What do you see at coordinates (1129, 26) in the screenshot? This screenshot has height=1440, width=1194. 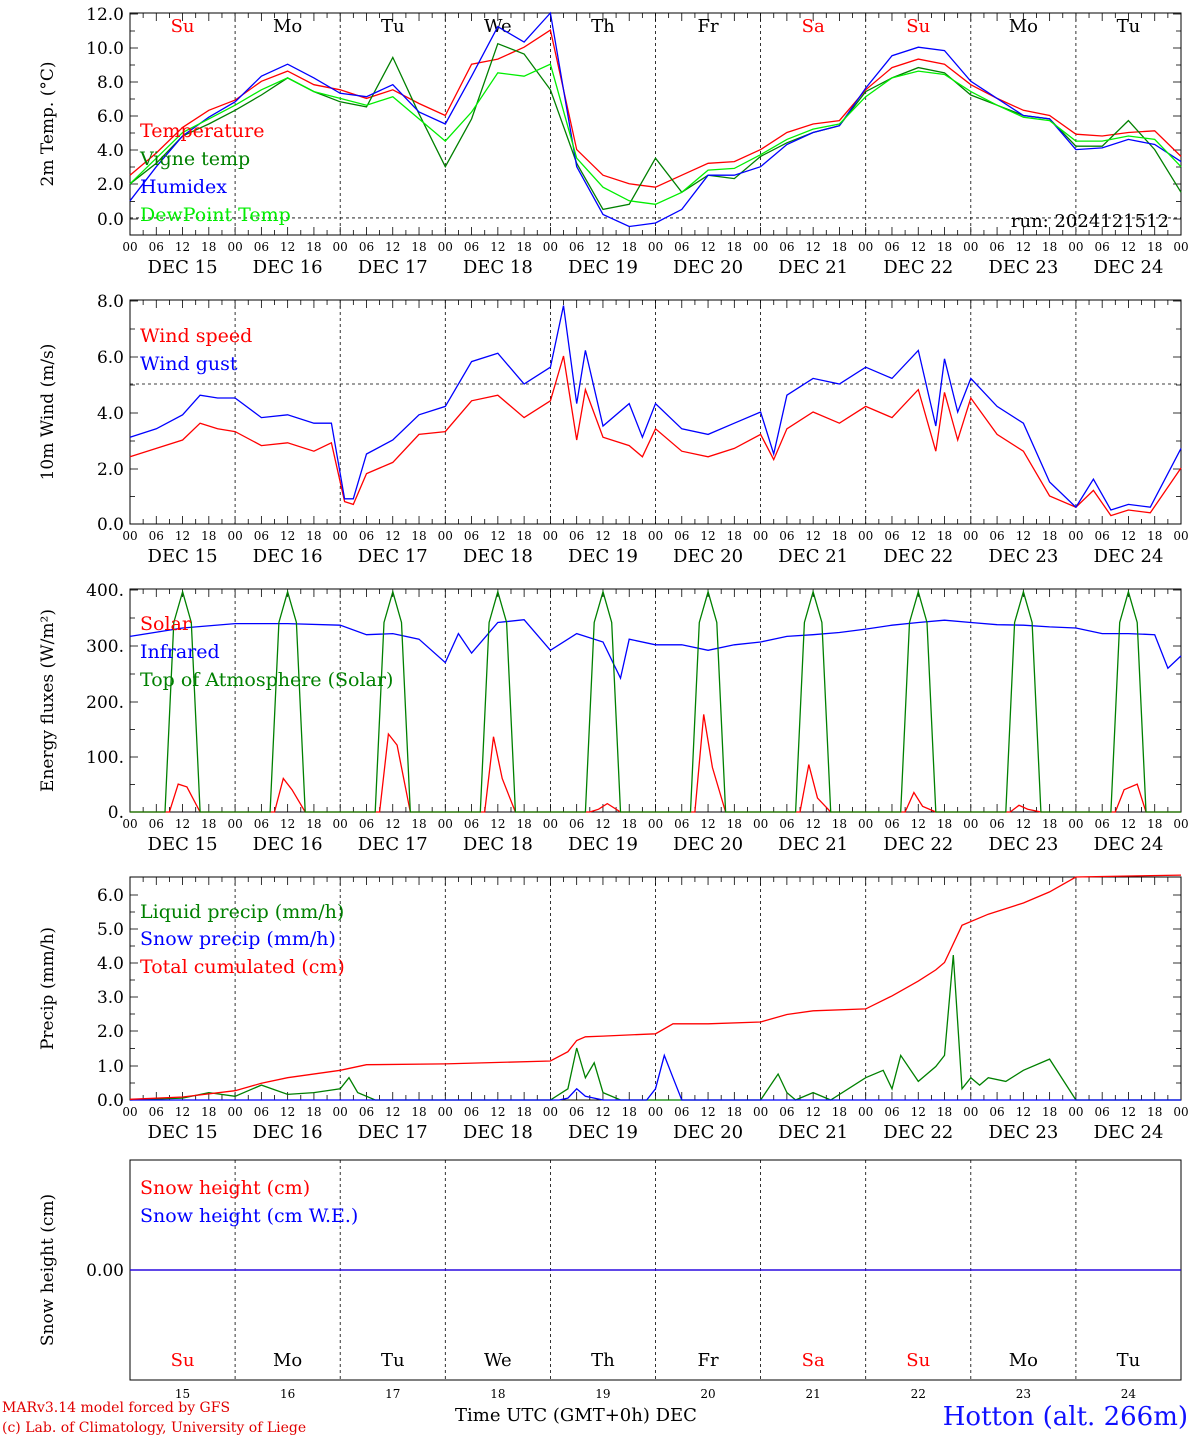 I see `weekday-label: Tu` at bounding box center [1129, 26].